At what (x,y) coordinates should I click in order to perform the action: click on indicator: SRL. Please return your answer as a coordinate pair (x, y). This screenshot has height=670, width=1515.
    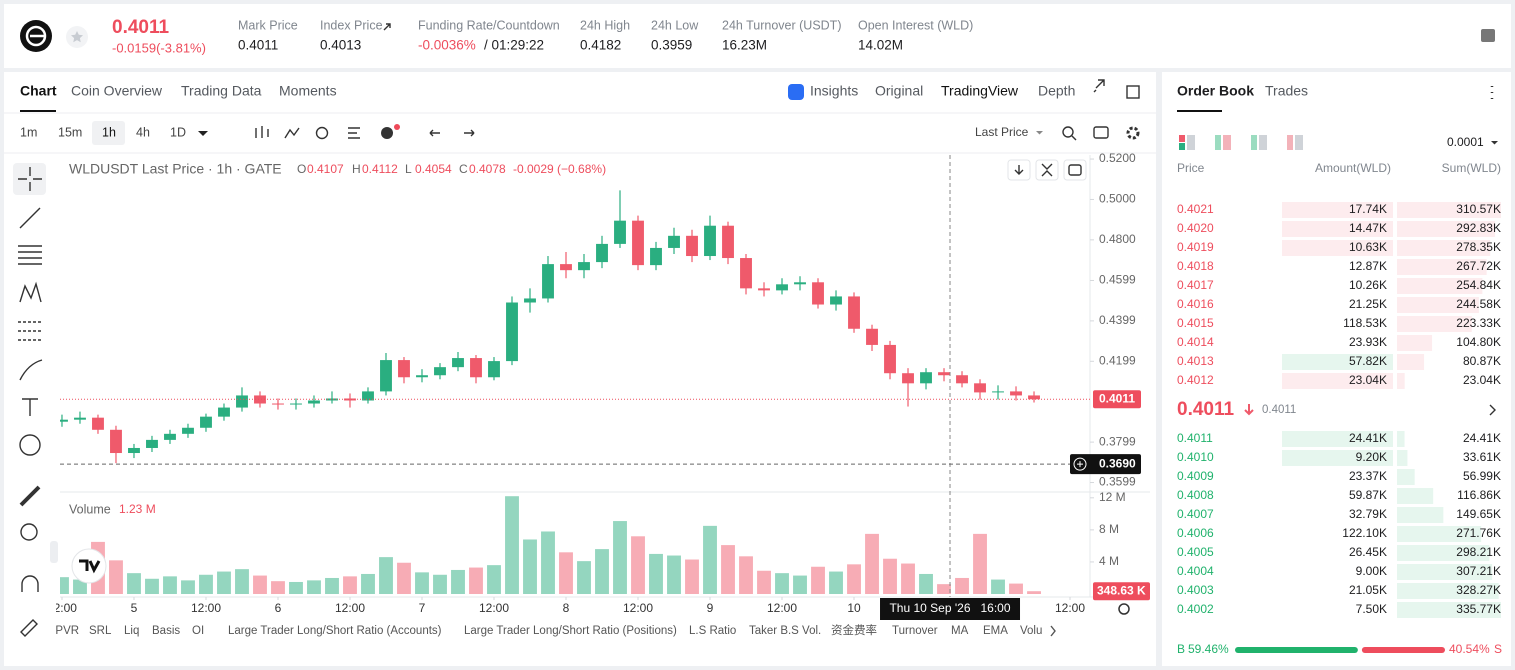
    Looking at the image, I should click on (100, 631).